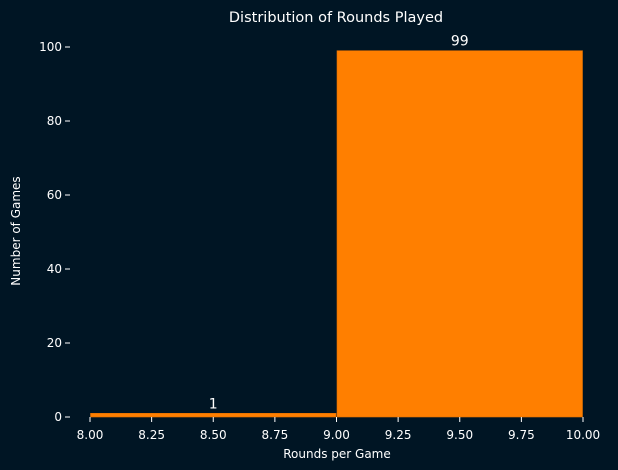  Describe the element at coordinates (521, 435) in the screenshot. I see `x-tick-label-7: 9.75` at that location.